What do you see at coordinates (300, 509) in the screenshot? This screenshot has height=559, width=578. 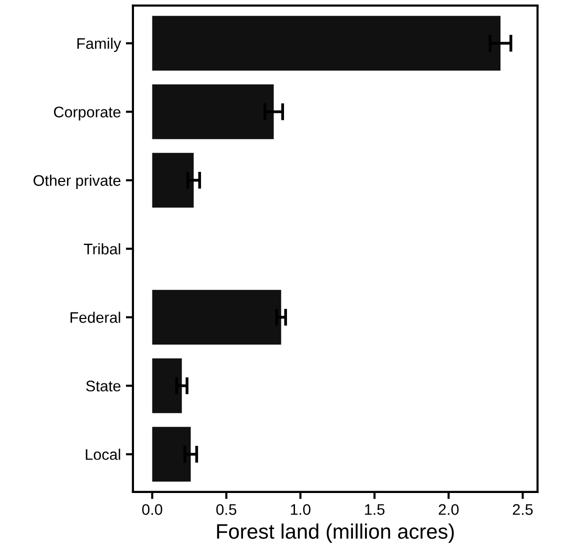 I see `x-tick-label: 1.0` at bounding box center [300, 509].